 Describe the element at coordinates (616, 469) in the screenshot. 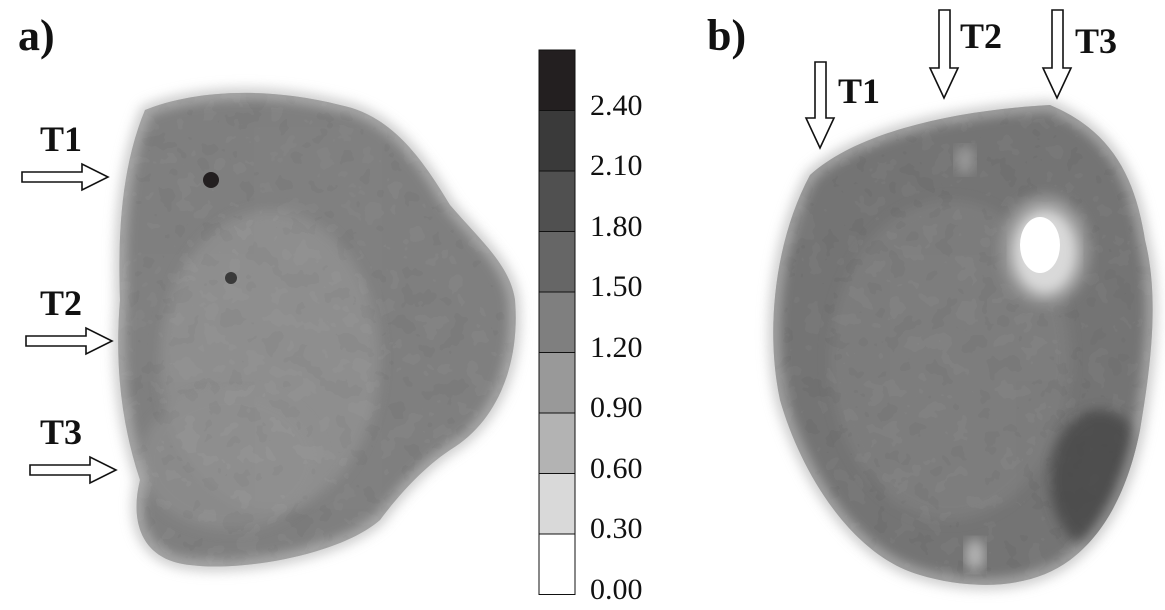

I see `colorbar-tick-label: 0.60` at that location.